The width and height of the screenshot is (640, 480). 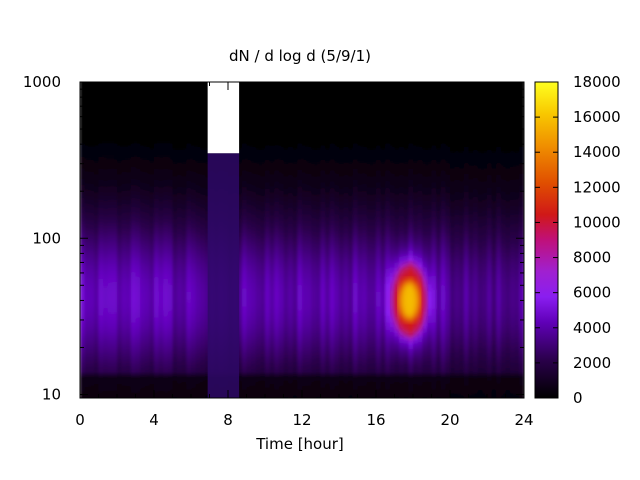 I want to click on colorbar-tick-label: 16000, so click(x=597, y=117).